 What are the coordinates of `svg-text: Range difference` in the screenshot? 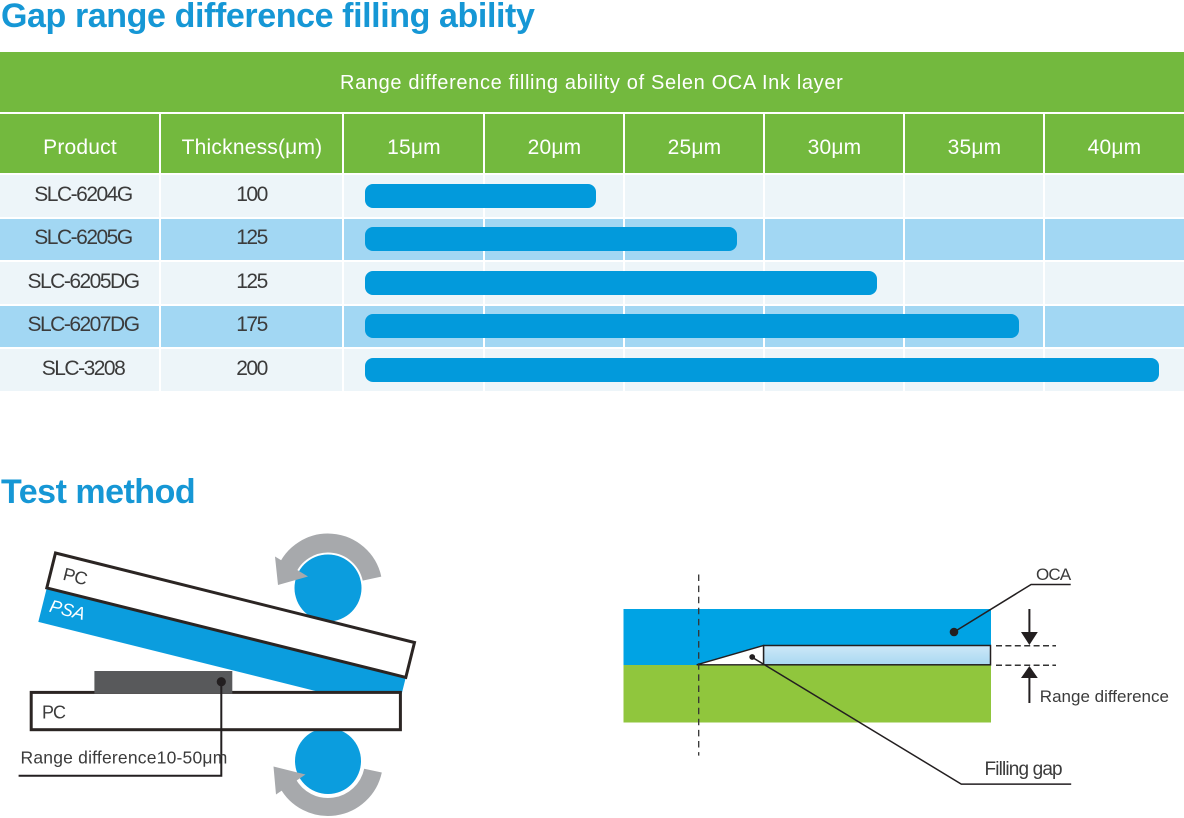 It's located at (1104, 696).